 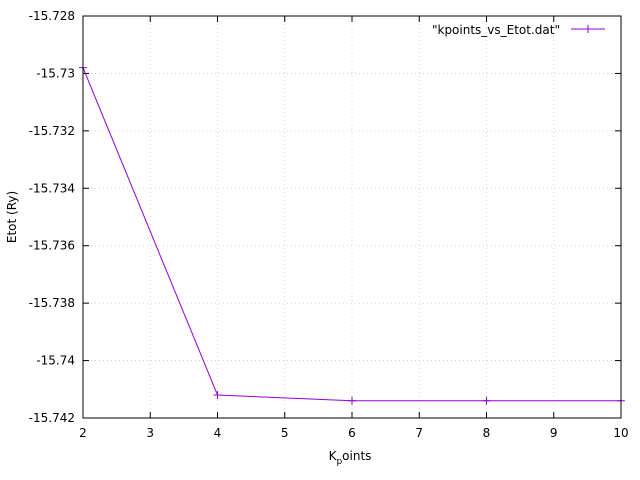 What do you see at coordinates (52, 418) in the screenshot?
I see `y-tick-label: -15.742` at bounding box center [52, 418].